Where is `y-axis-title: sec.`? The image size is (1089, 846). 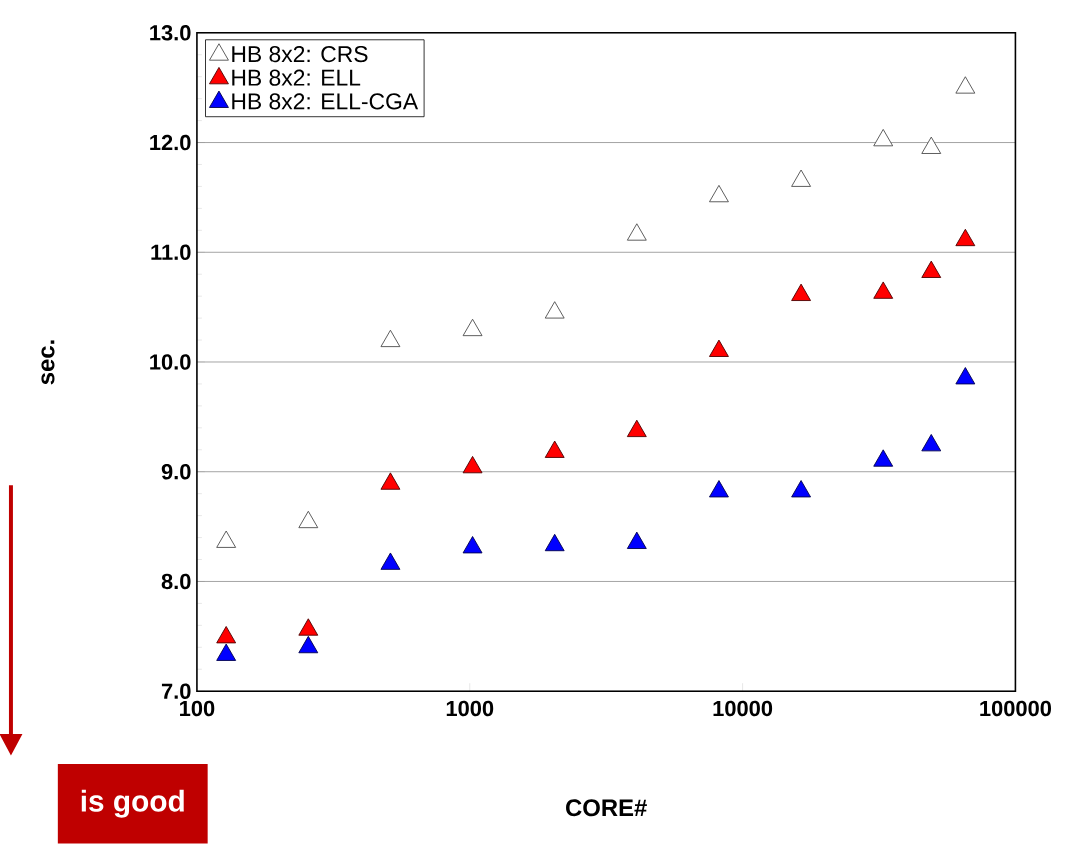 y-axis-title: sec. is located at coordinates (48, 362).